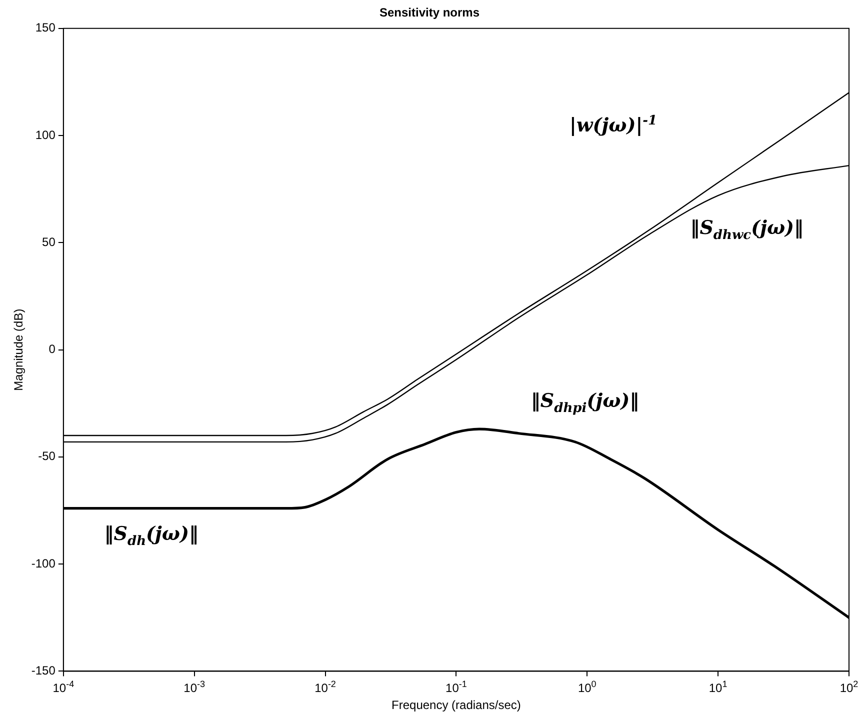 This screenshot has height=719, width=863. Describe the element at coordinates (63, 687) in the screenshot. I see `x-tick-label: 10$^{-4}$` at that location.